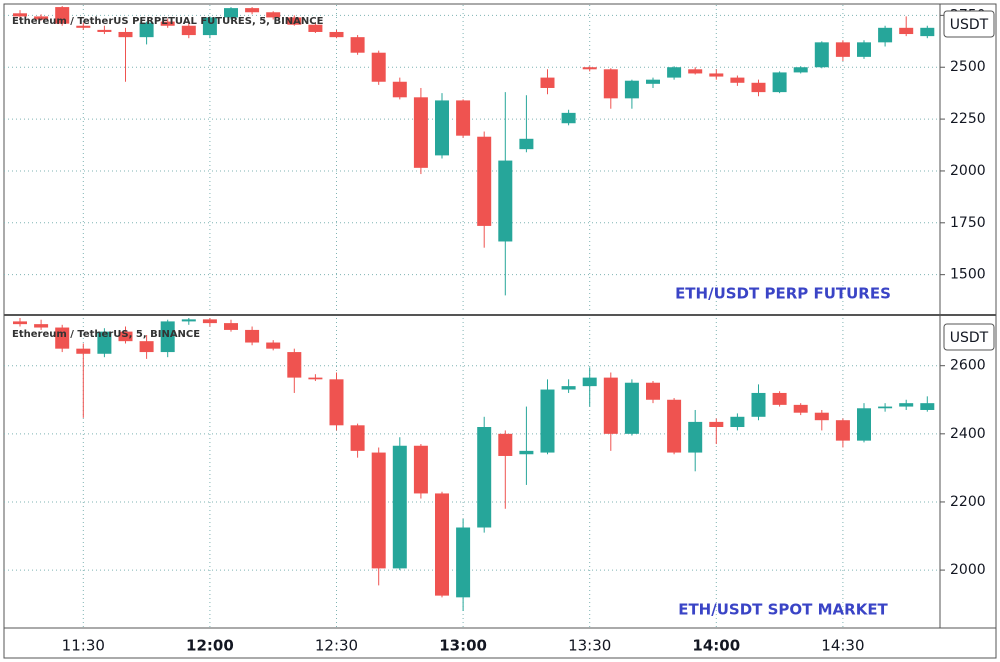 The height and width of the screenshot is (662, 1000). I want to click on price-axis: 150017502000225025002750, so click(963, 145).